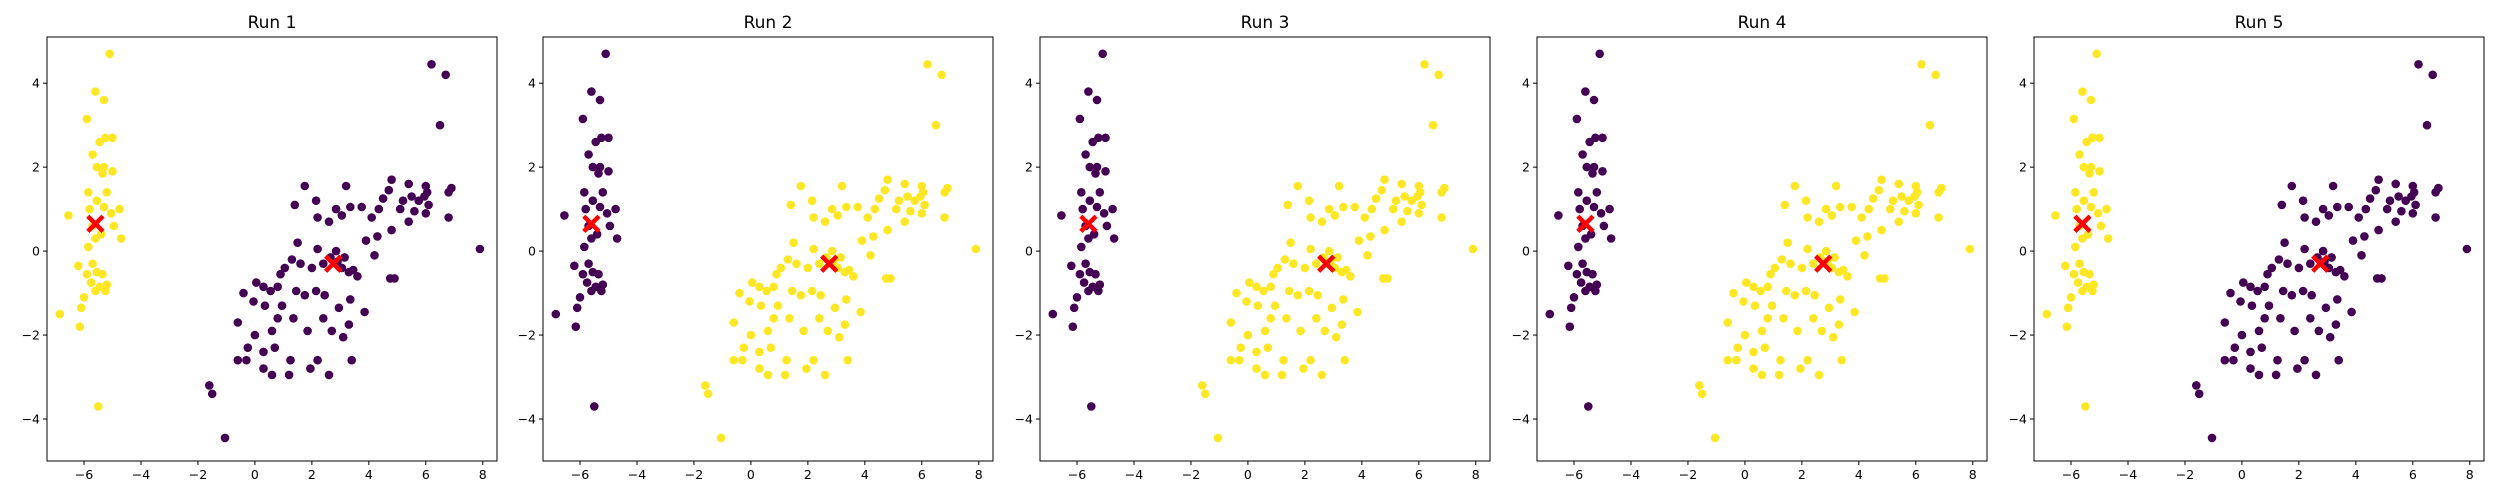 The image size is (2500, 500). What do you see at coordinates (2413, 474) in the screenshot?
I see `x-tick-label: 6` at bounding box center [2413, 474].